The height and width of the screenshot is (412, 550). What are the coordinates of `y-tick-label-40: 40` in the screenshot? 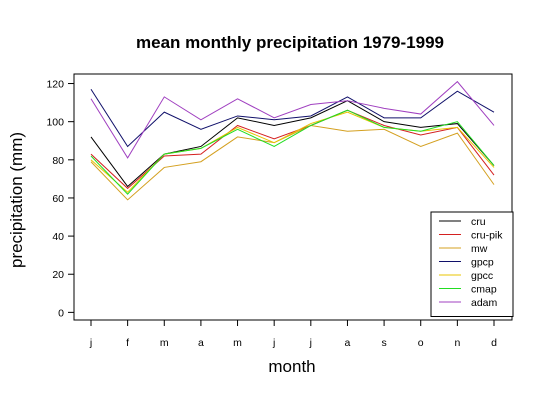 It's located at (58, 237).